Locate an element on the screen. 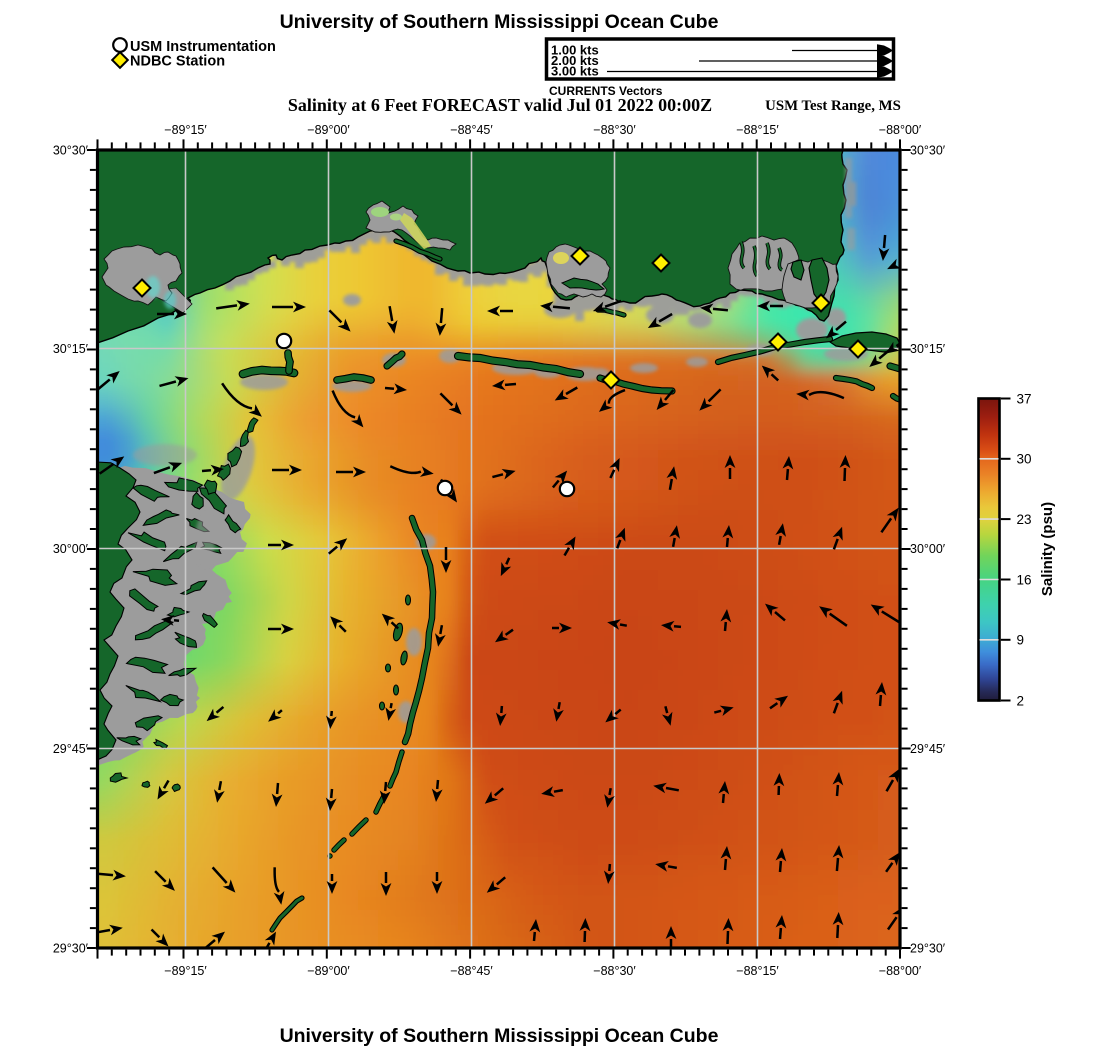 The width and height of the screenshot is (1100, 1055). svg-text: 30 is located at coordinates (1024, 459).